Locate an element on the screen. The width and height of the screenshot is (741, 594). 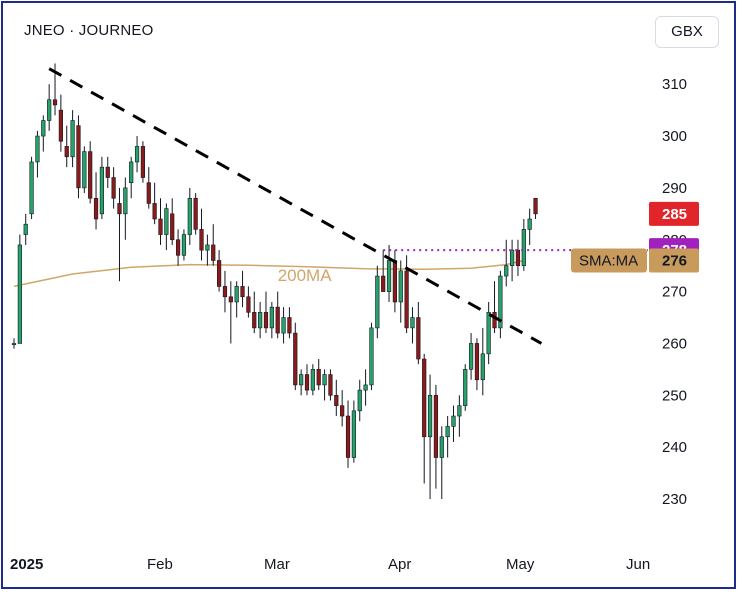
x-axis: 2025 Feb Mar Apr May Jun is located at coordinates (330, 564).